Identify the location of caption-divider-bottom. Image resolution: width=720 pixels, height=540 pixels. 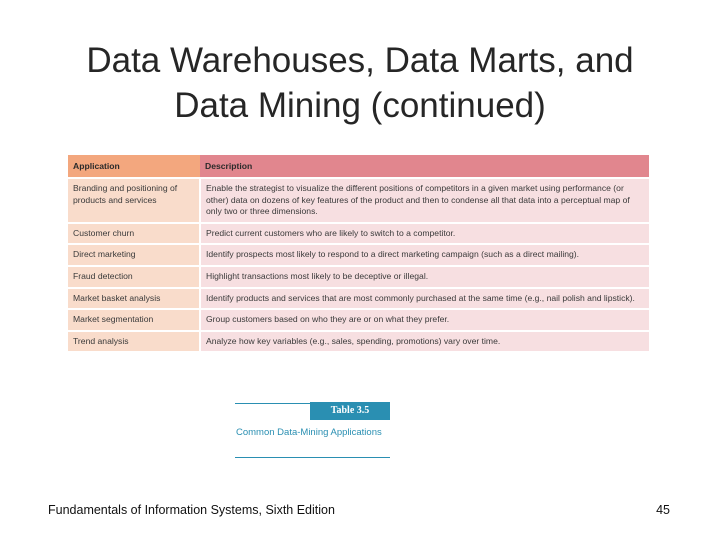
(312, 457).